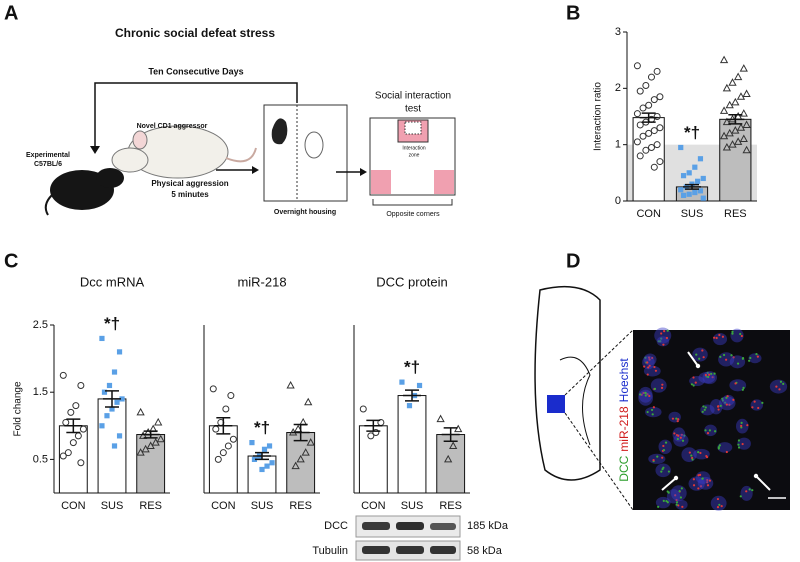 Image resolution: width=800 pixels, height=562 pixels. I want to click on channel-label: Hoechst, so click(624, 380).